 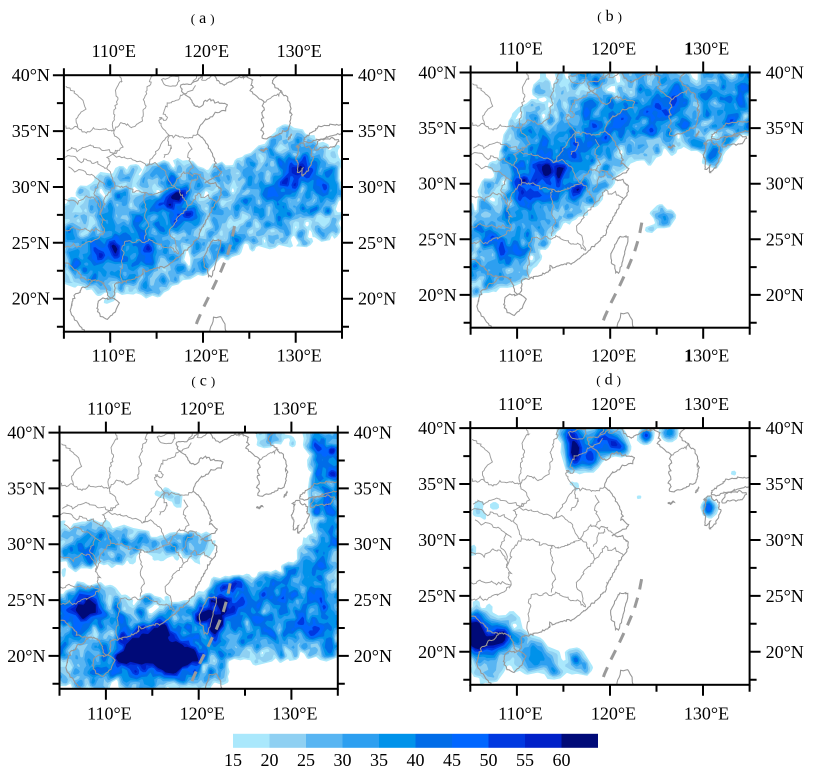 What do you see at coordinates (203, 381) in the screenshot?
I see `svg-text: (c)` at bounding box center [203, 381].